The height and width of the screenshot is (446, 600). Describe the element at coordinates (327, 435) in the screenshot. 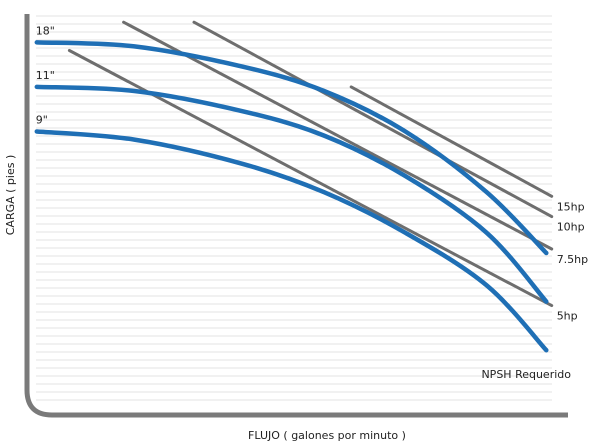

I see `x-axis-label: FLUJO ( galones por minuto )` at that location.